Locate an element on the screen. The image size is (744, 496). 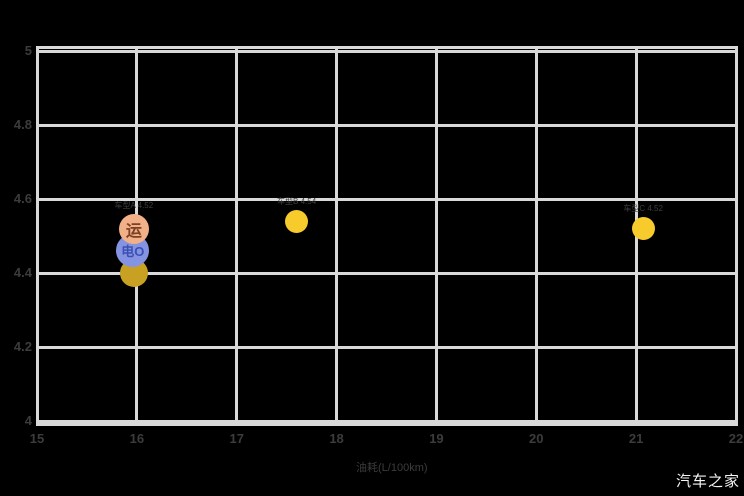
marker-glyph: 电O is located at coordinates (133, 252).